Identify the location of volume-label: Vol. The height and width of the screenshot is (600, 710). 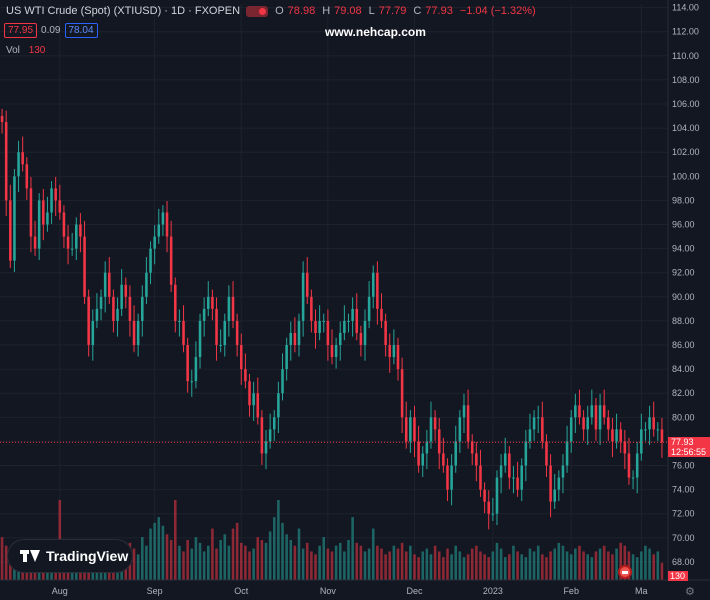
(13, 50).